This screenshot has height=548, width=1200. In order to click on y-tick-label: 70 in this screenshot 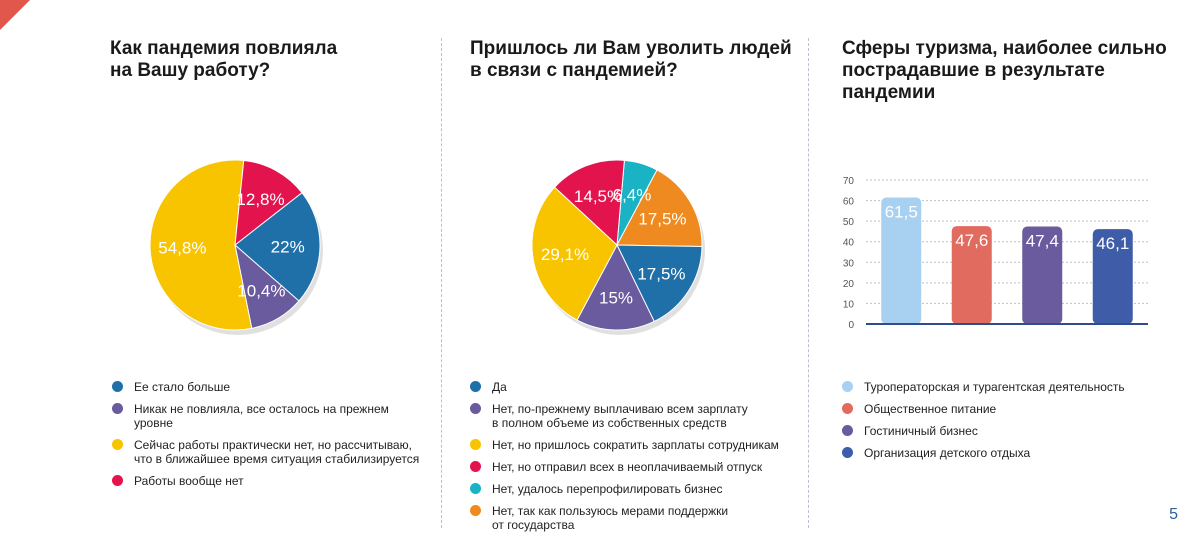, I will do `click(849, 181)`.